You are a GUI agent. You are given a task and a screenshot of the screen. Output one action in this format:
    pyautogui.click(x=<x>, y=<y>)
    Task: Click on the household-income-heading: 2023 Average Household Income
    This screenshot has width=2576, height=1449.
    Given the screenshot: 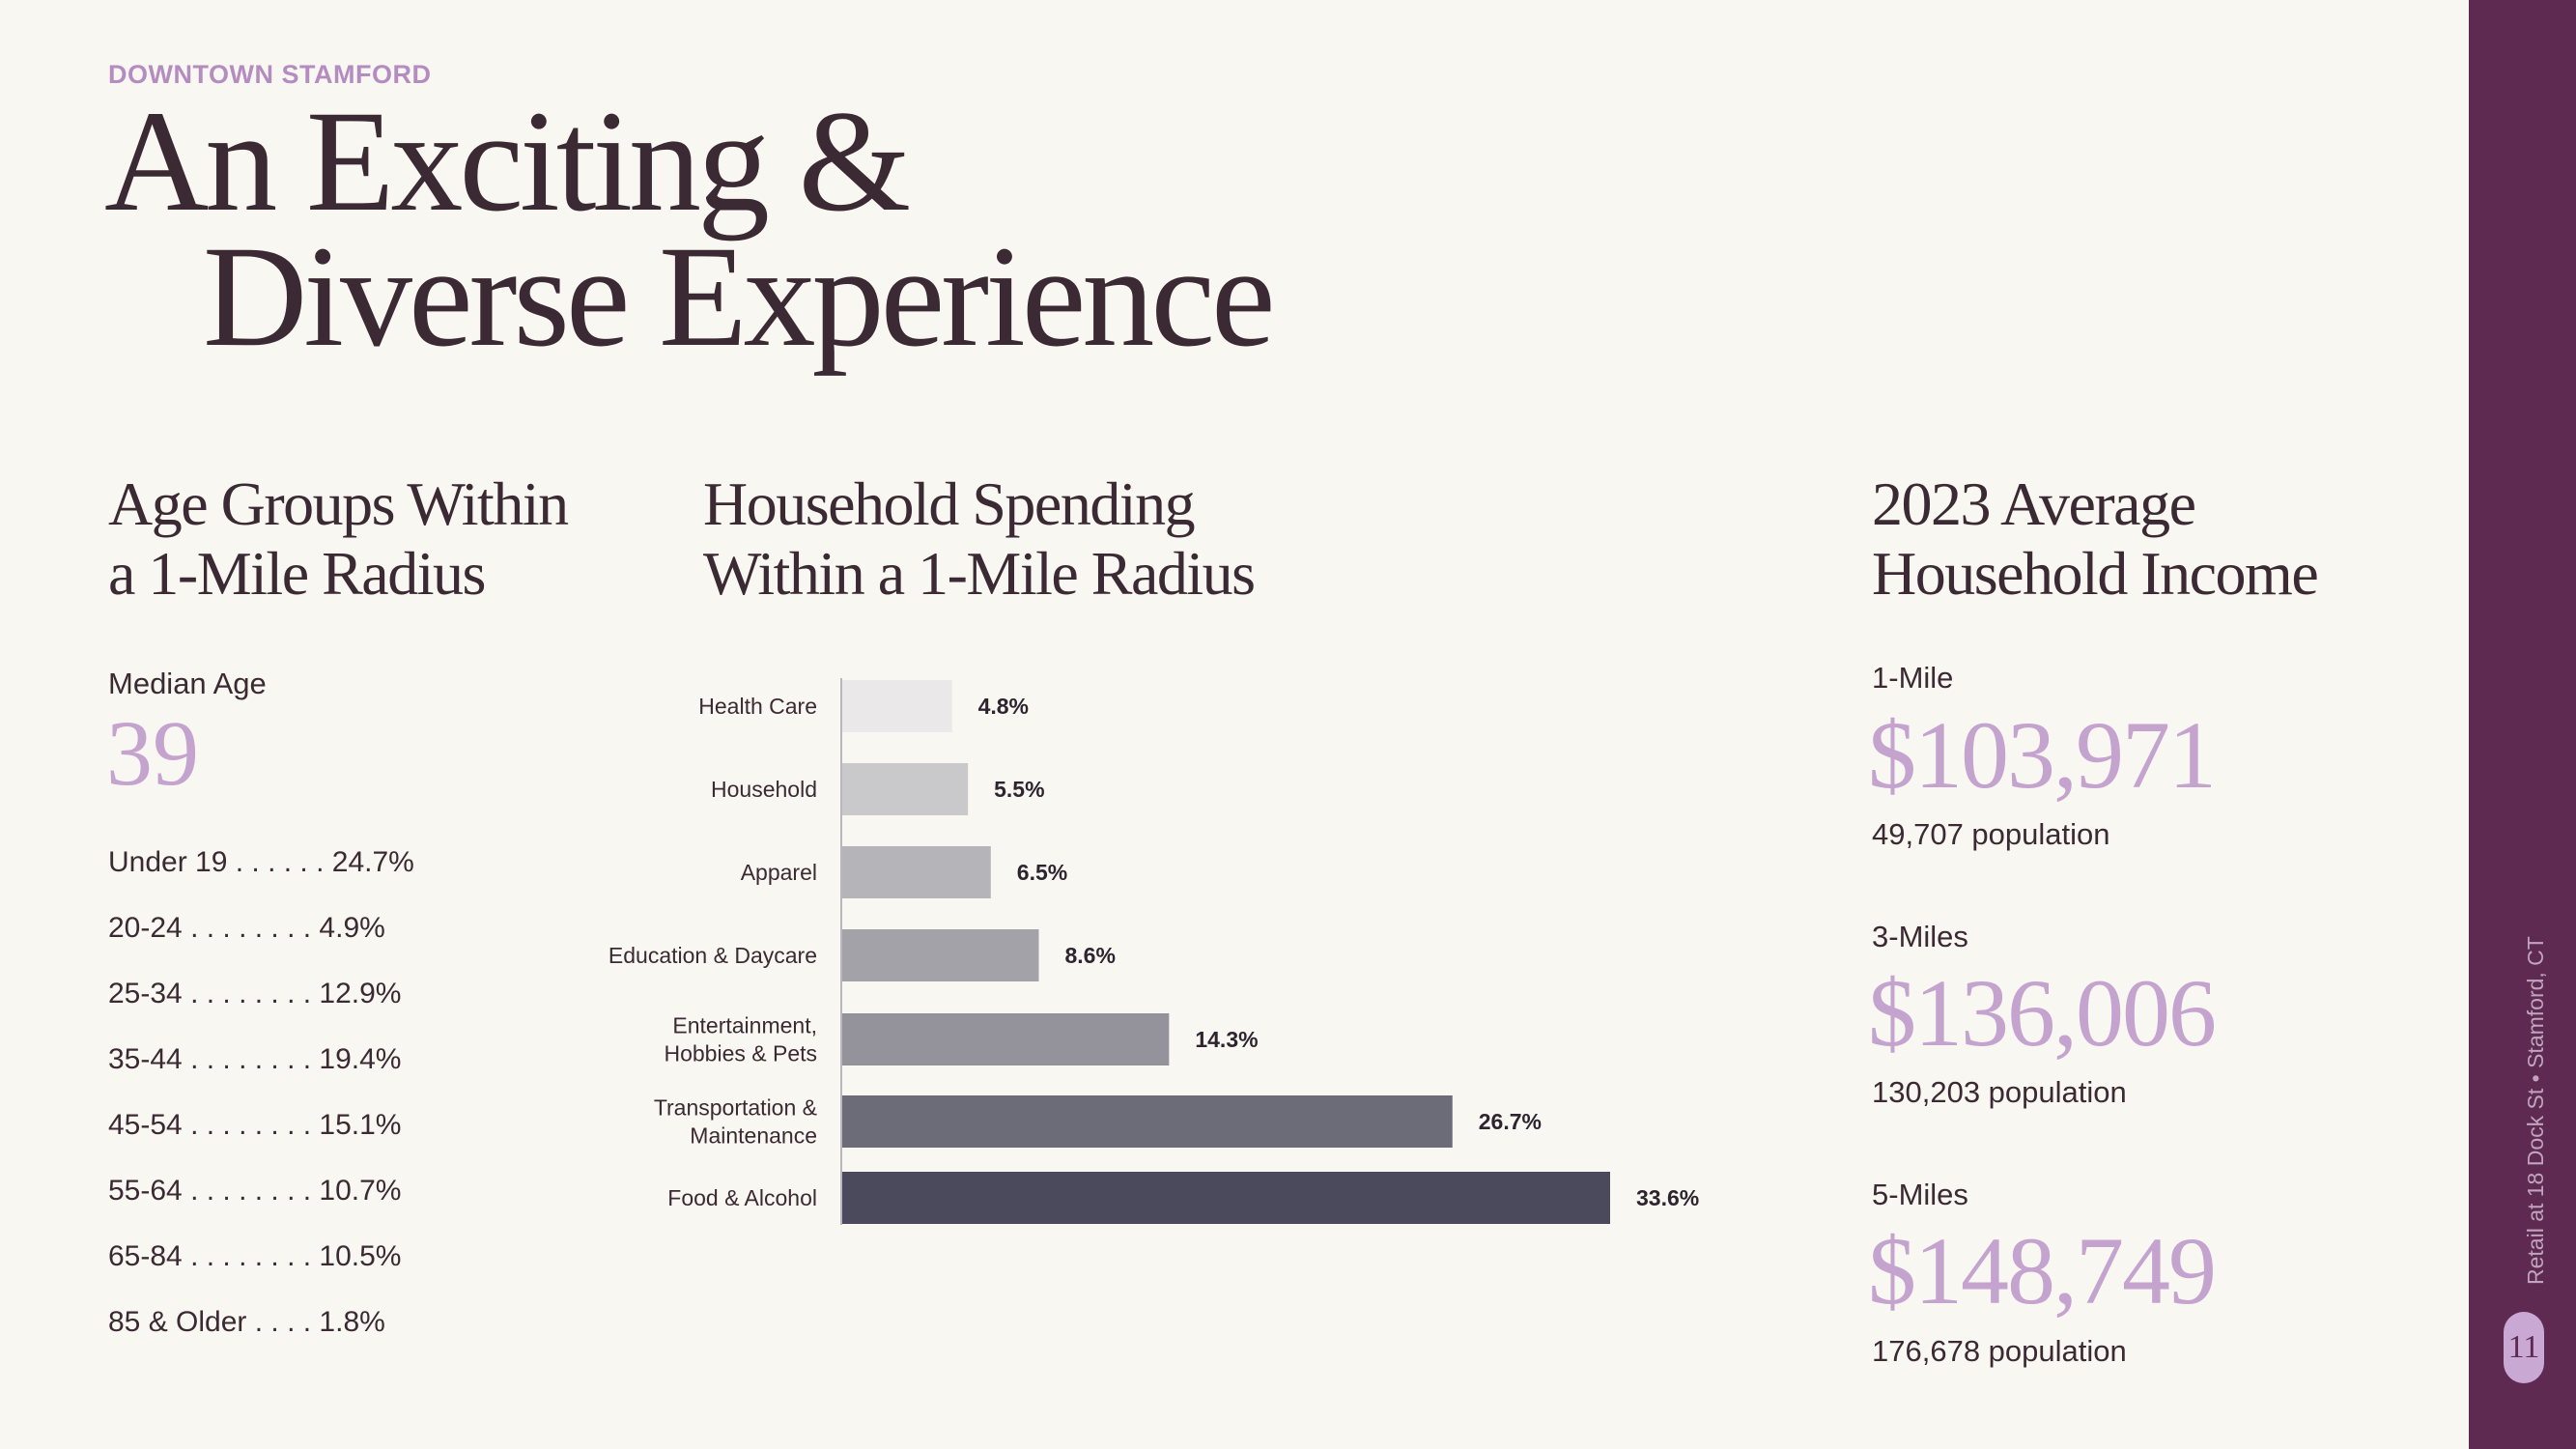 What is the action you would take?
    pyautogui.click(x=2095, y=539)
    